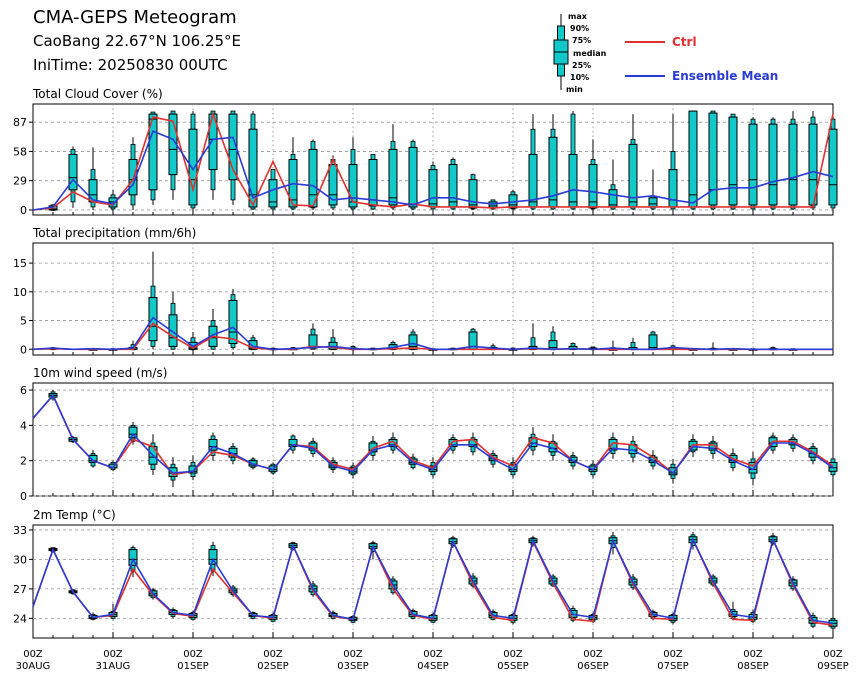 Image resolution: width=860 pixels, height=680 pixels. Describe the element at coordinates (192, 666) in the screenshot. I see `x-label-date: 01SEP` at that location.